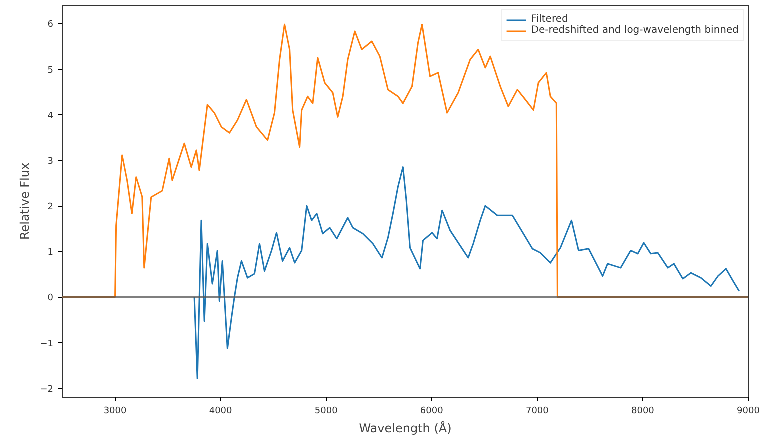  What do you see at coordinates (635, 30) in the screenshot?
I see `legend-label: De-redshifted and log-wavelength binned` at bounding box center [635, 30].